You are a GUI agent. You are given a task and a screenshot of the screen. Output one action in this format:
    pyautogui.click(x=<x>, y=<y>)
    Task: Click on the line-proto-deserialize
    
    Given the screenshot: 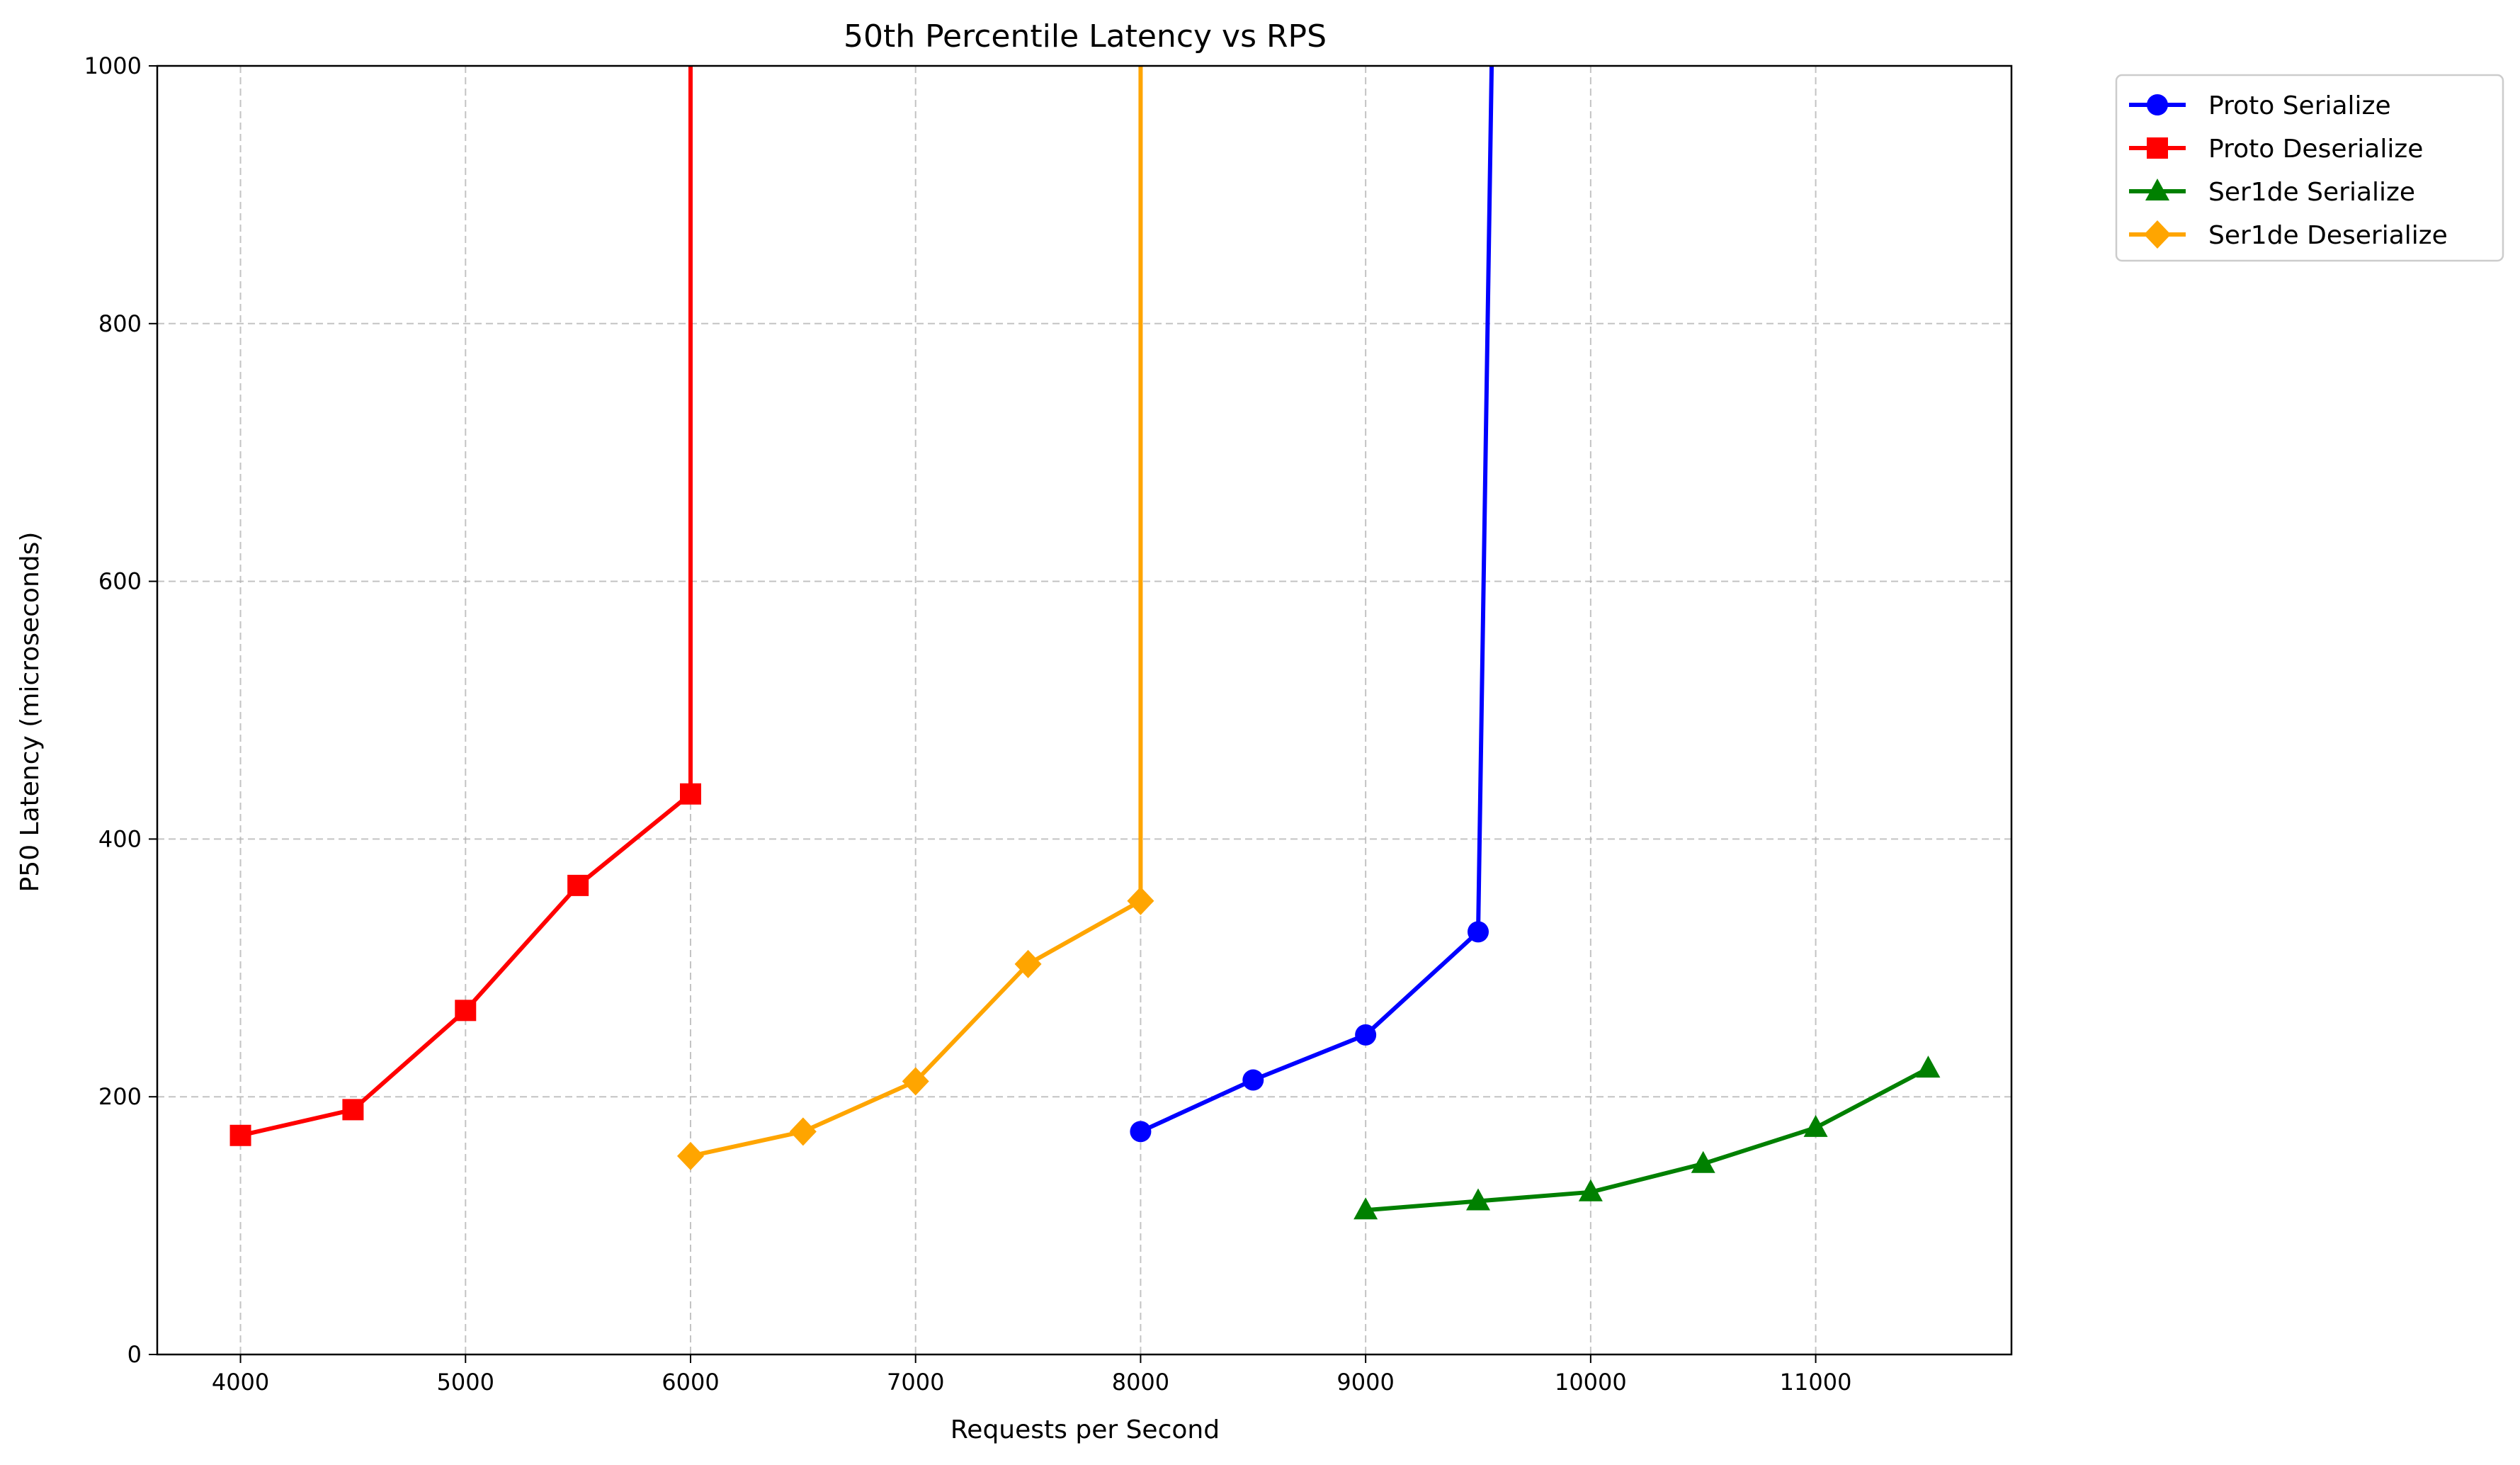 What is the action you would take?
    pyautogui.click(x=466, y=602)
    